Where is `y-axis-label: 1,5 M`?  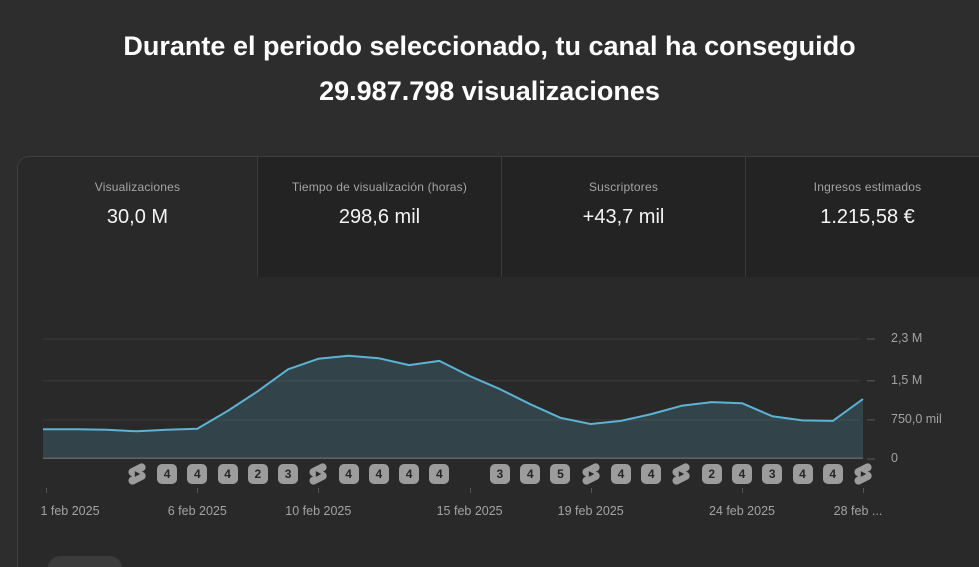
y-axis-label: 1,5 M is located at coordinates (907, 379).